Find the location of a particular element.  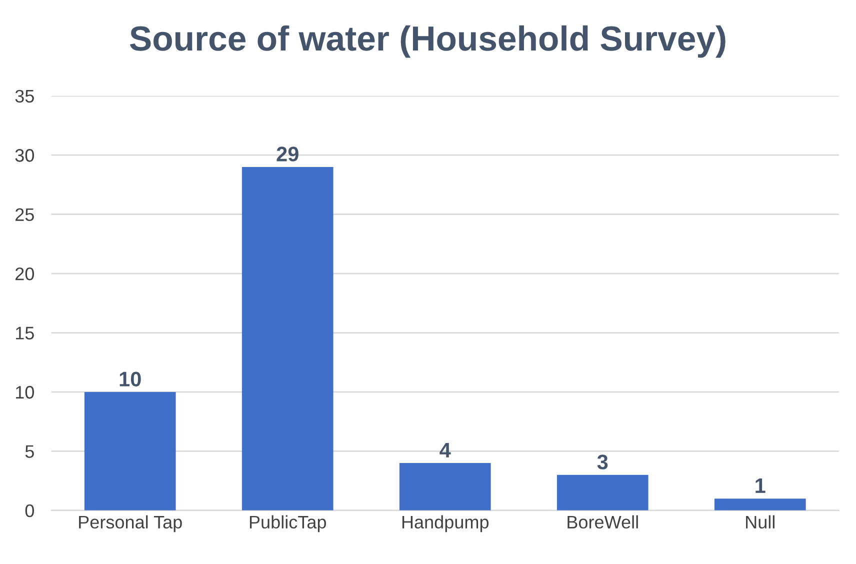

x-tick-label: PublicTap is located at coordinates (288, 523).